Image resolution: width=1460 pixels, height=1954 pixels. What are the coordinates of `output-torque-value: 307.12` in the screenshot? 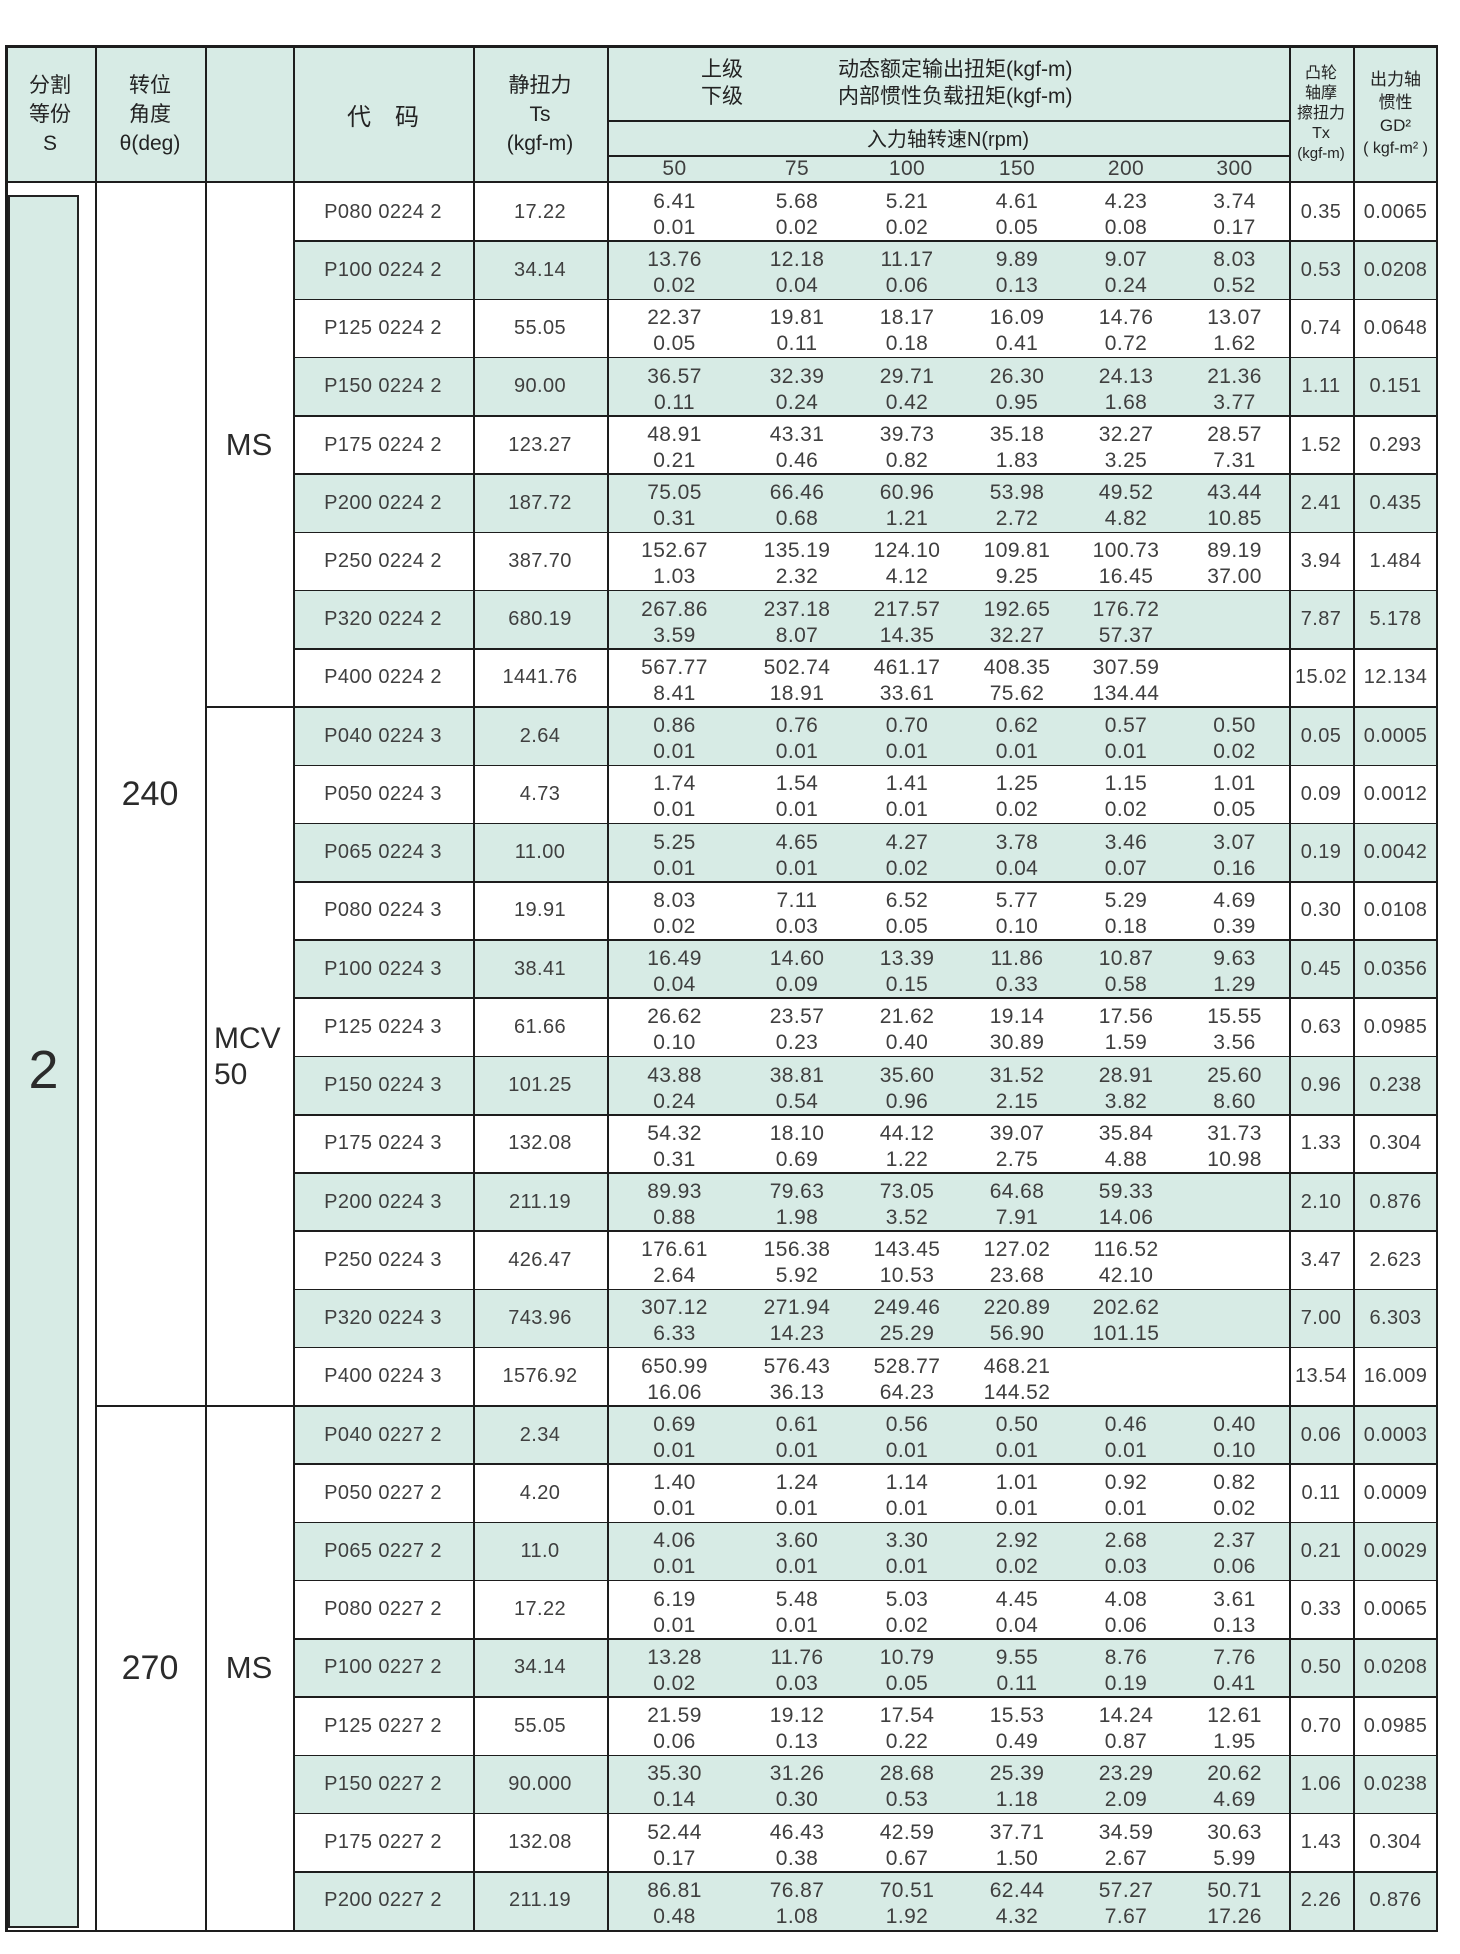 It's located at (674, 1308).